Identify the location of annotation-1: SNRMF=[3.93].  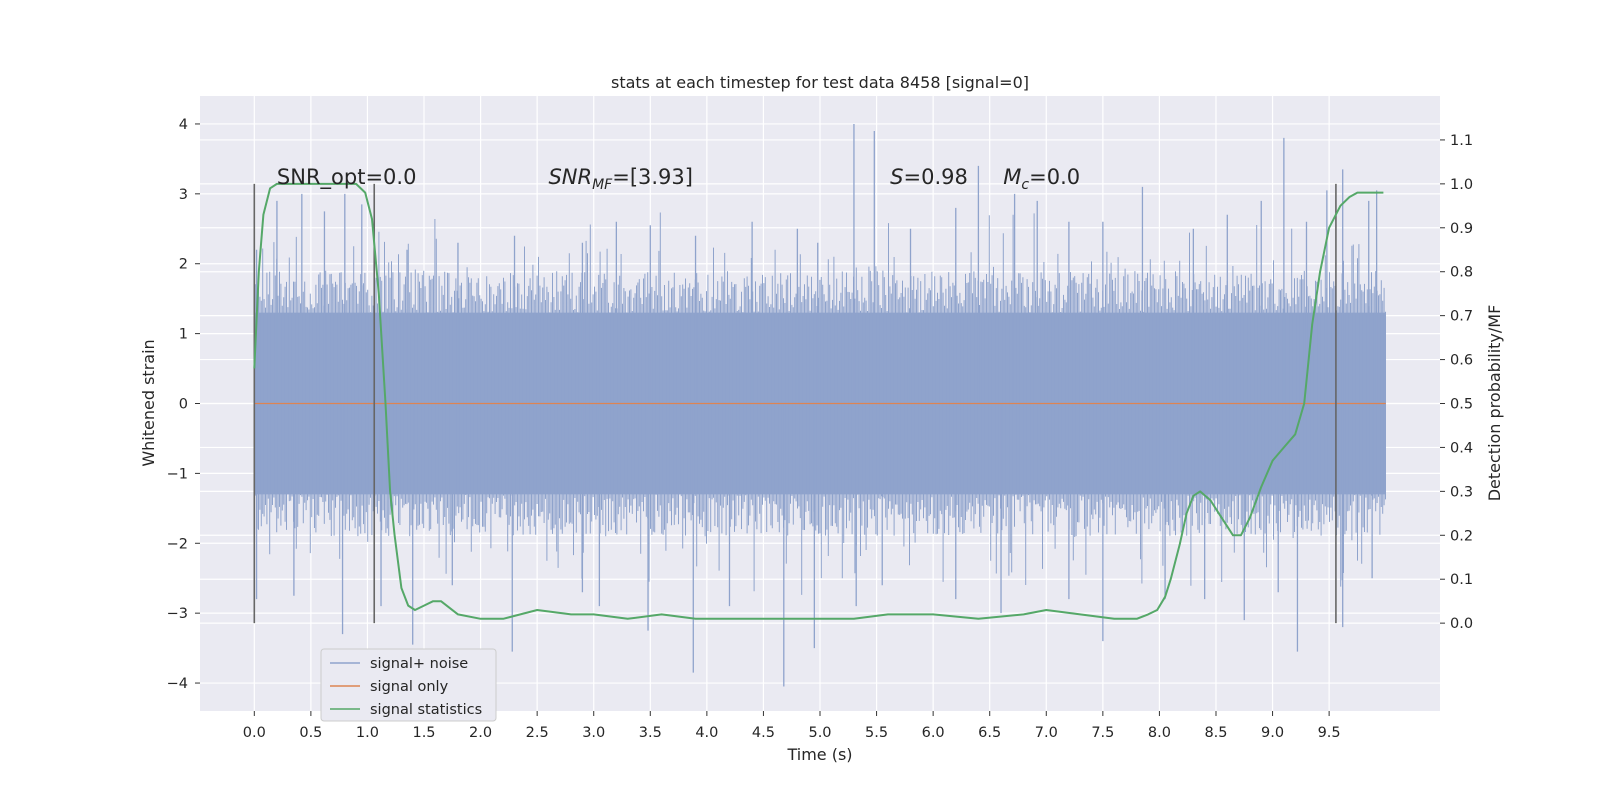
(620, 179).